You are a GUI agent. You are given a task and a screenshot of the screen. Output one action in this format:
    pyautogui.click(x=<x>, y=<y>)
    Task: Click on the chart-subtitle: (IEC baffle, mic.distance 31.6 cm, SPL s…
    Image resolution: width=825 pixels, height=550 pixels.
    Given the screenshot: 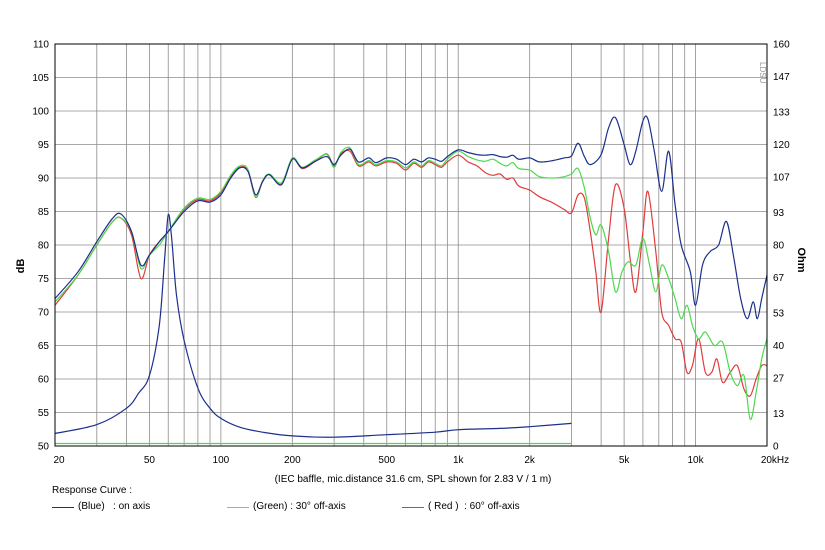 What is the action you would take?
    pyautogui.click(x=413, y=479)
    